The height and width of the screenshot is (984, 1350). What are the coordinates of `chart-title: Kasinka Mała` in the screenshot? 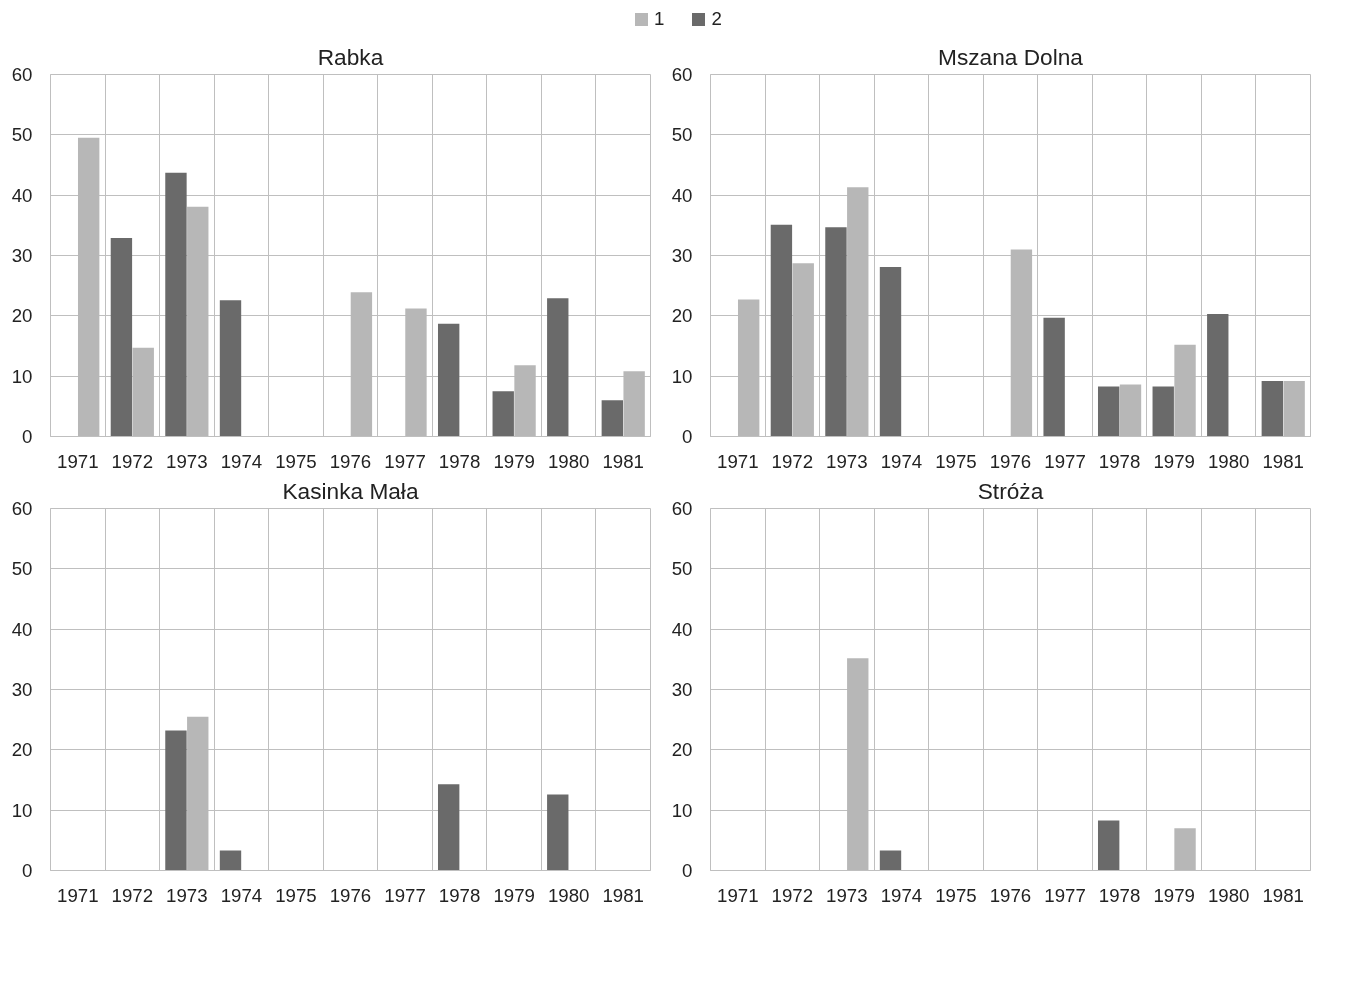 It's located at (350, 490).